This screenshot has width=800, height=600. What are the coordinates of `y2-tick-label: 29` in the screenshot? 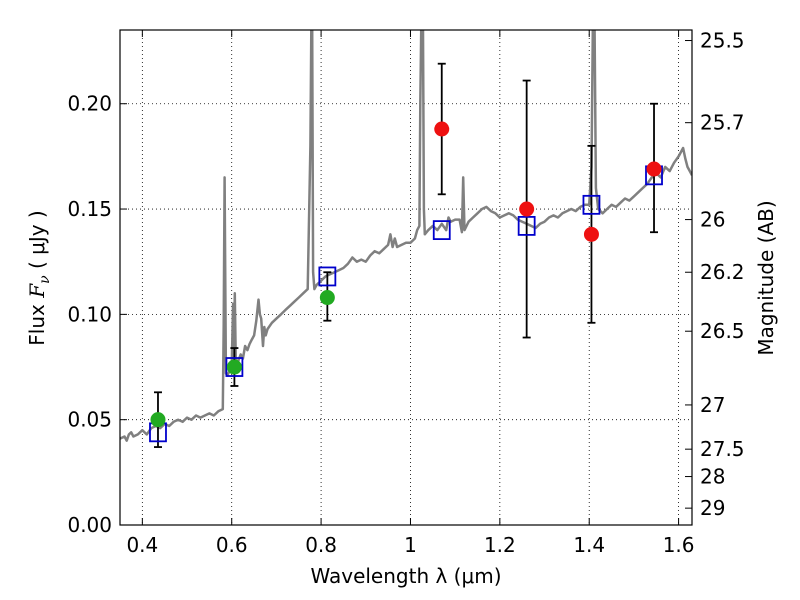 It's located at (712, 508).